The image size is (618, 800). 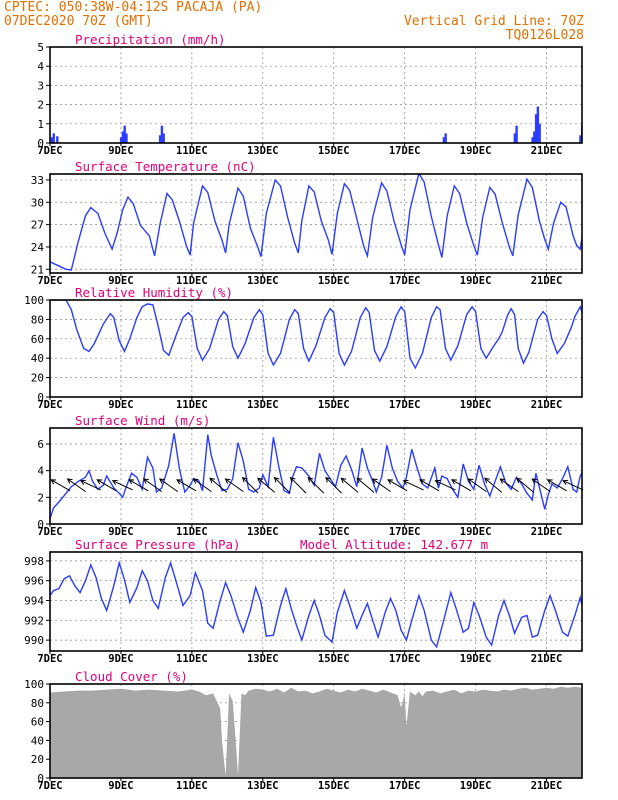 What do you see at coordinates (37, 339) in the screenshot?
I see `rh-ytick-label: 60` at bounding box center [37, 339].